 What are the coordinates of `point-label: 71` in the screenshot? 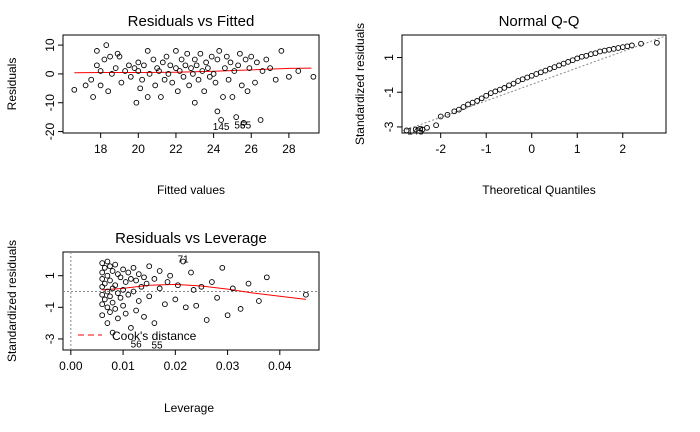 It's located at (184, 259).